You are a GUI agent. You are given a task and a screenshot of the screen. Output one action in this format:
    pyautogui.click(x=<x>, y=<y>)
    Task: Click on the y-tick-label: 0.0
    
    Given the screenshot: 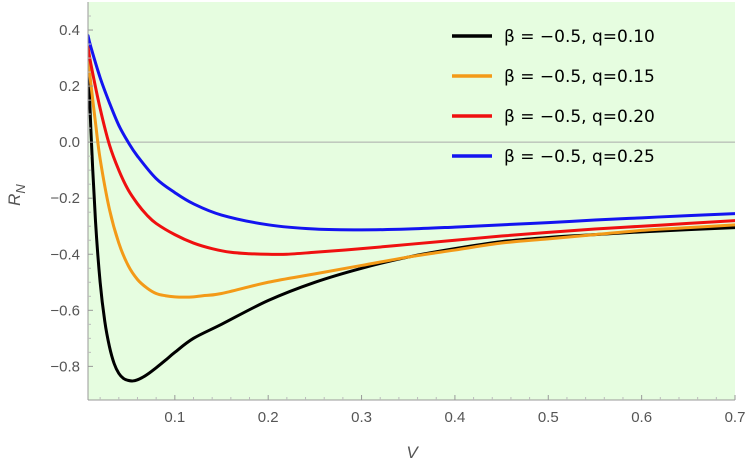 What is the action you would take?
    pyautogui.click(x=69, y=142)
    